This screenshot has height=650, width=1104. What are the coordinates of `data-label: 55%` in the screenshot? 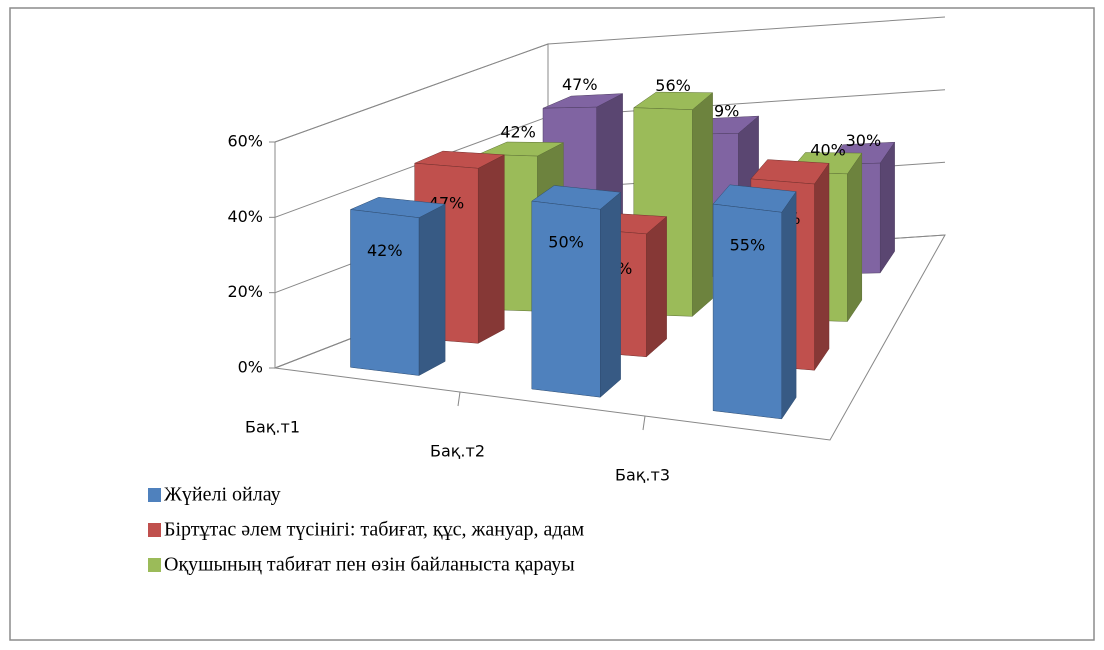 It's located at (748, 245).